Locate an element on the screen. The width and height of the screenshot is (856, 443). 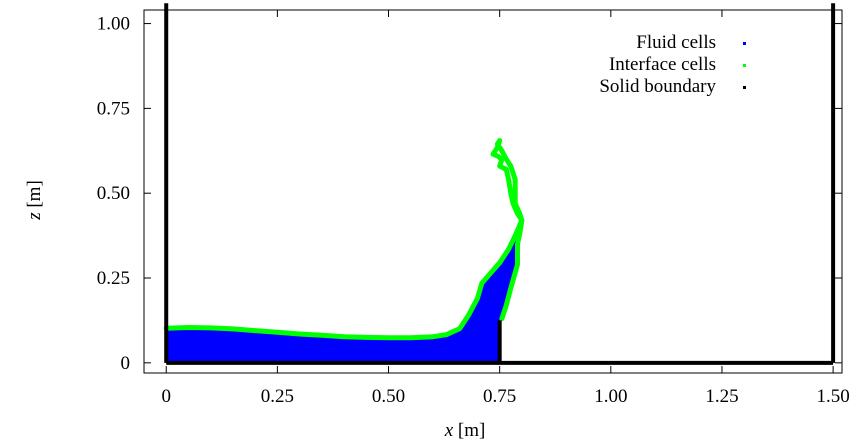
x-tick-label: 1.00 is located at coordinates (610, 396).